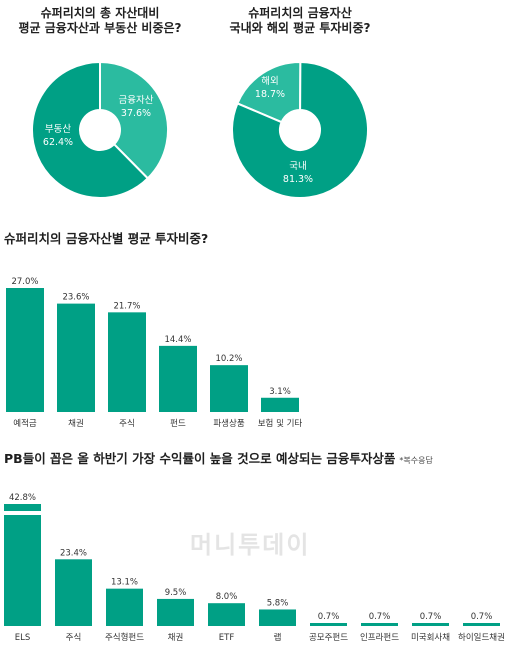 This screenshot has height=655, width=520. I want to click on watermark: 머니투데이, so click(250, 545).